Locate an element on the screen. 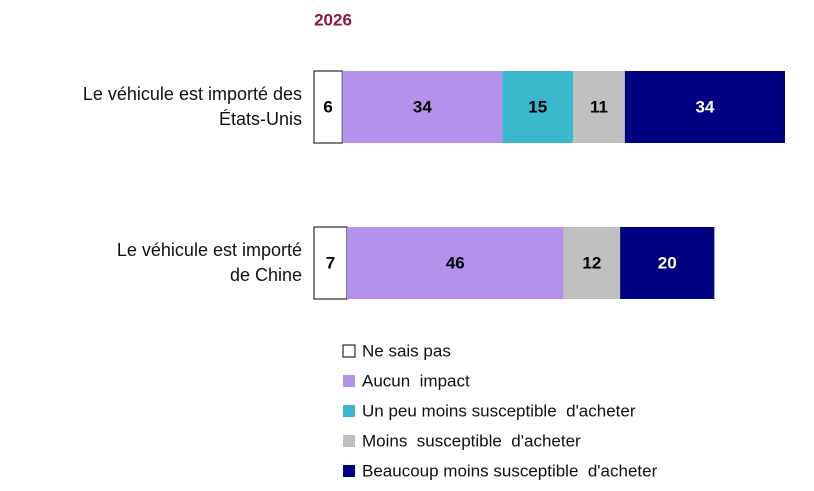  legend-label: Un peu moins susceptible d'acheter is located at coordinates (499, 410).